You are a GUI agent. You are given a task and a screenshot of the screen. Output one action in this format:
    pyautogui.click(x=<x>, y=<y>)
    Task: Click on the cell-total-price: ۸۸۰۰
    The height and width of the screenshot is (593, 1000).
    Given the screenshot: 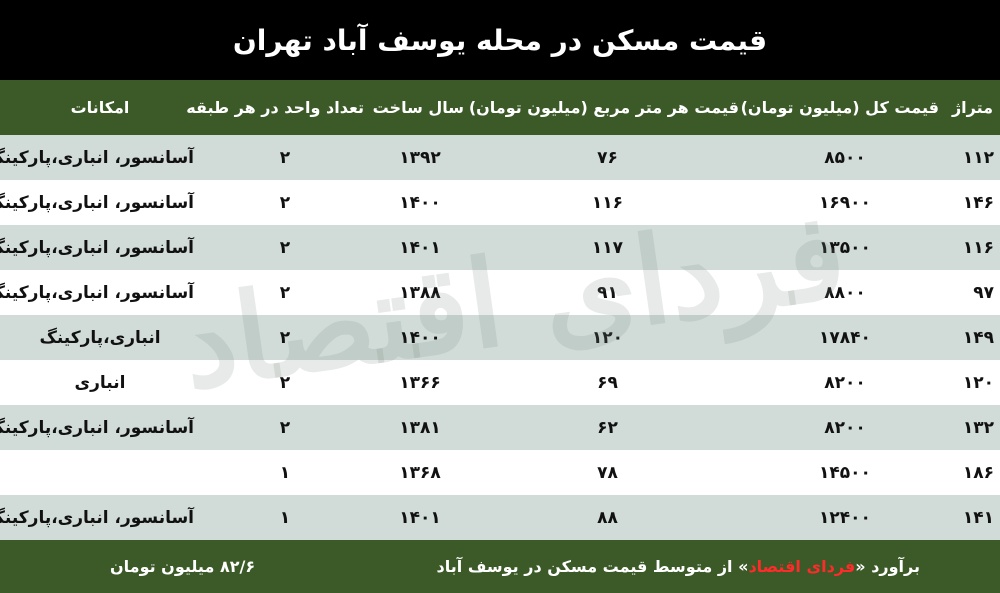 What is the action you would take?
    pyautogui.click(x=845, y=292)
    